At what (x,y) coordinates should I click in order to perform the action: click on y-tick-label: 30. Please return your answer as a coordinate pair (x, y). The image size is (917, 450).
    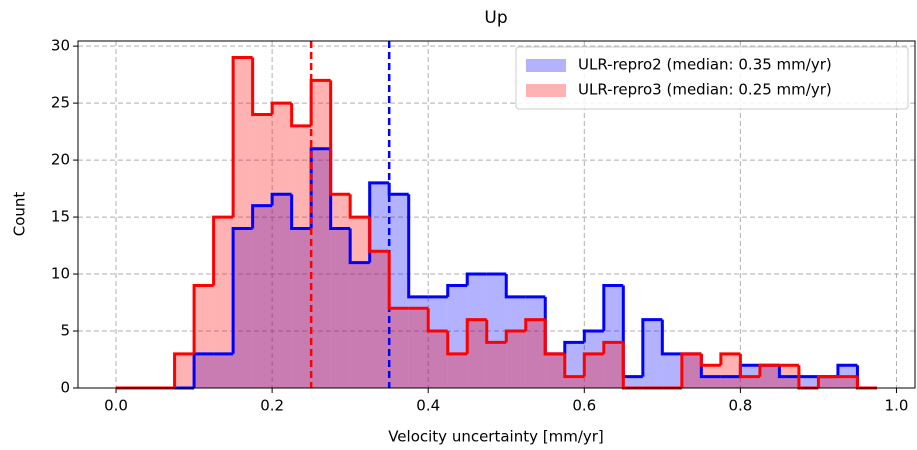
    Looking at the image, I should click on (60, 46).